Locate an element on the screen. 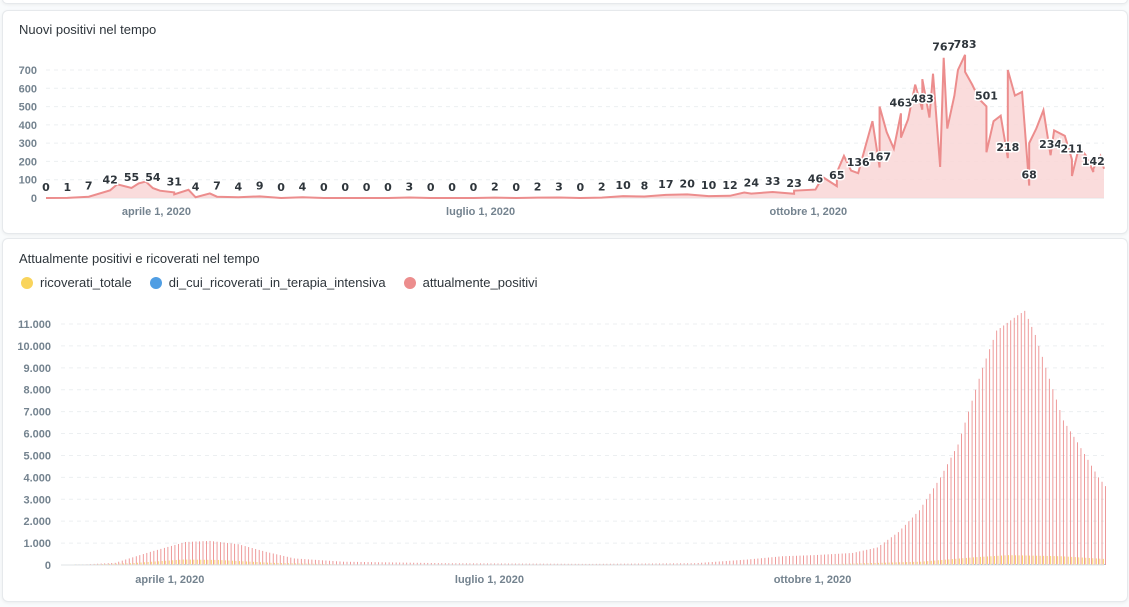 This screenshot has height=607, width=1129. data-label: 55 is located at coordinates (131, 177).